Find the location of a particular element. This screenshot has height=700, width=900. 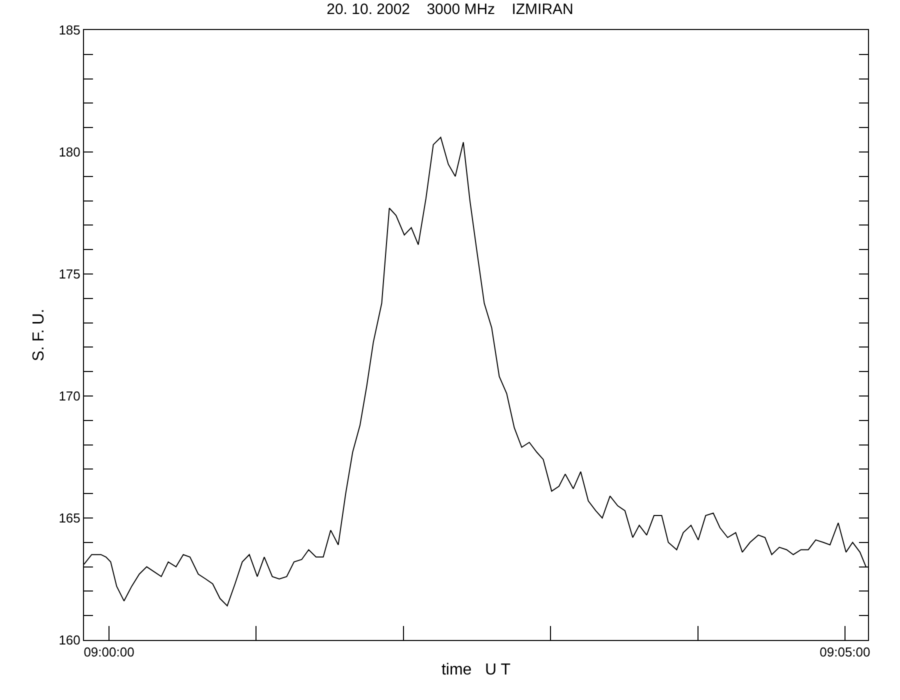

y-tick-label: 165 is located at coordinates (69, 518).